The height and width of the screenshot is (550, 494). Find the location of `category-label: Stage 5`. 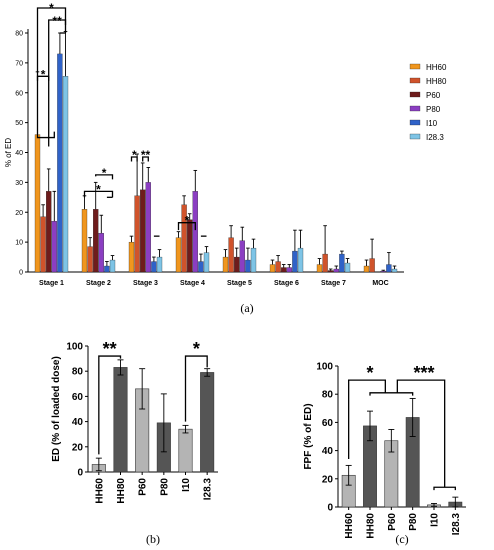

category-label: Stage 5 is located at coordinates (239, 283).